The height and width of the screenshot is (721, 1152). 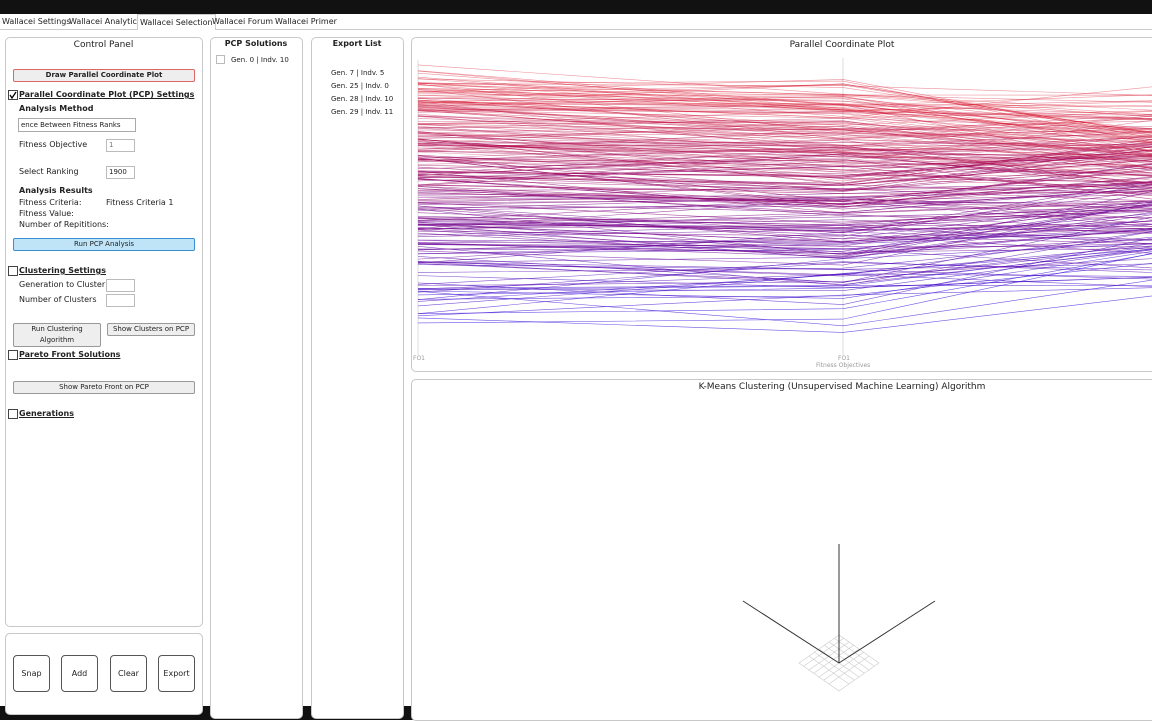 I want to click on draw-button: Draw Parallel Coordinate Plot, so click(x=104, y=75).